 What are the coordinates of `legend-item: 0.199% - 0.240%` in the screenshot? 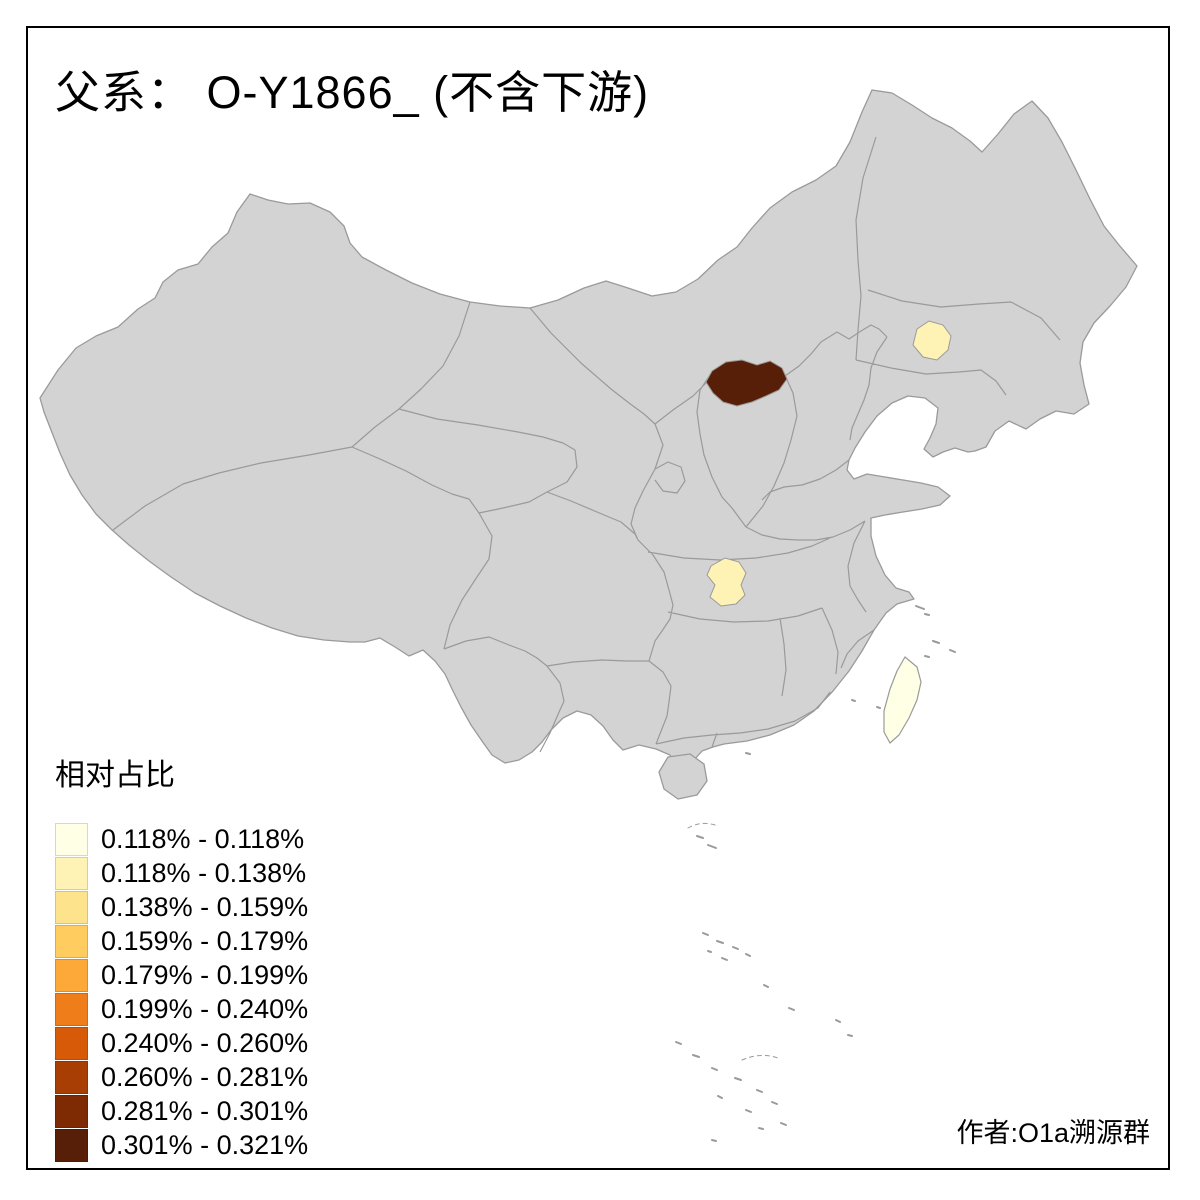 It's located at (181, 1009).